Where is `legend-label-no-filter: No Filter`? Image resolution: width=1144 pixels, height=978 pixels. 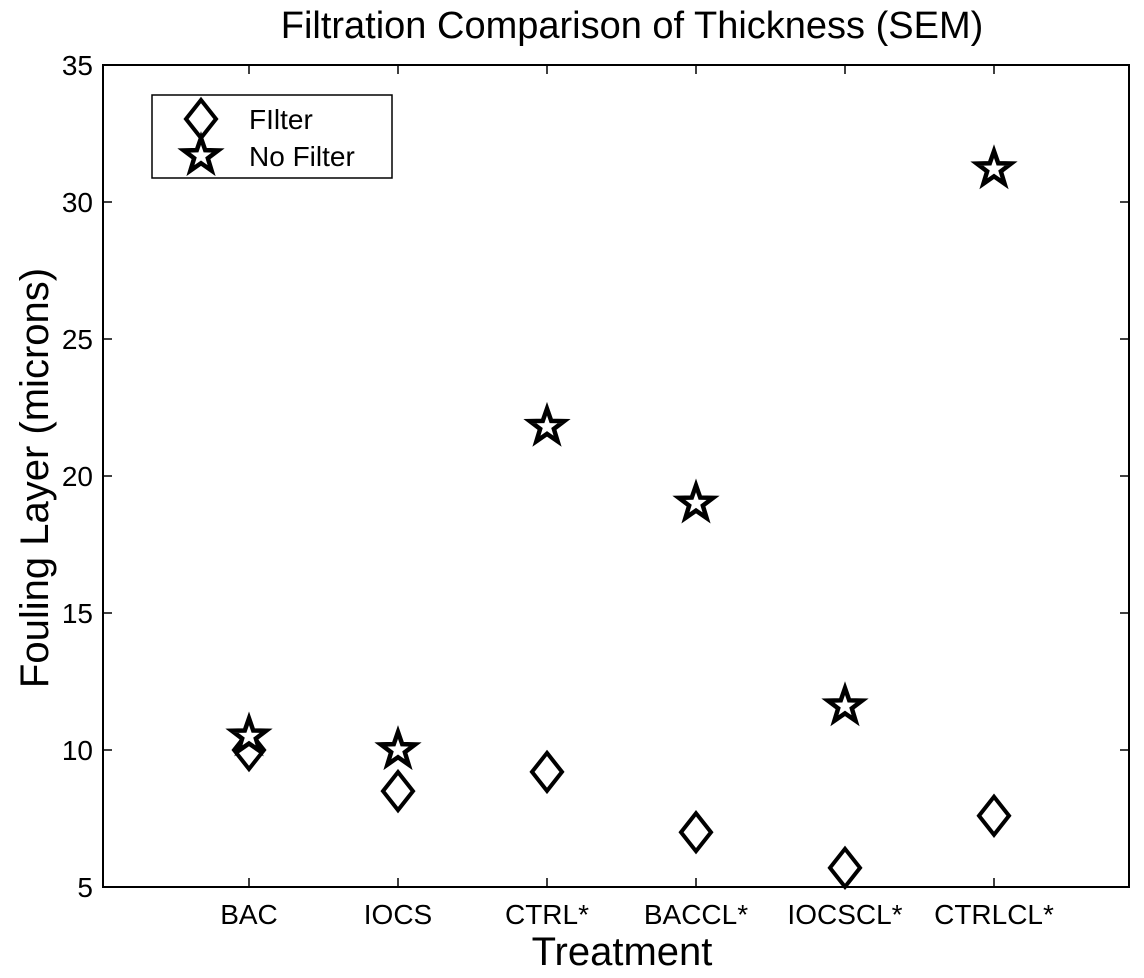 legend-label-no-filter: No Filter is located at coordinates (302, 156).